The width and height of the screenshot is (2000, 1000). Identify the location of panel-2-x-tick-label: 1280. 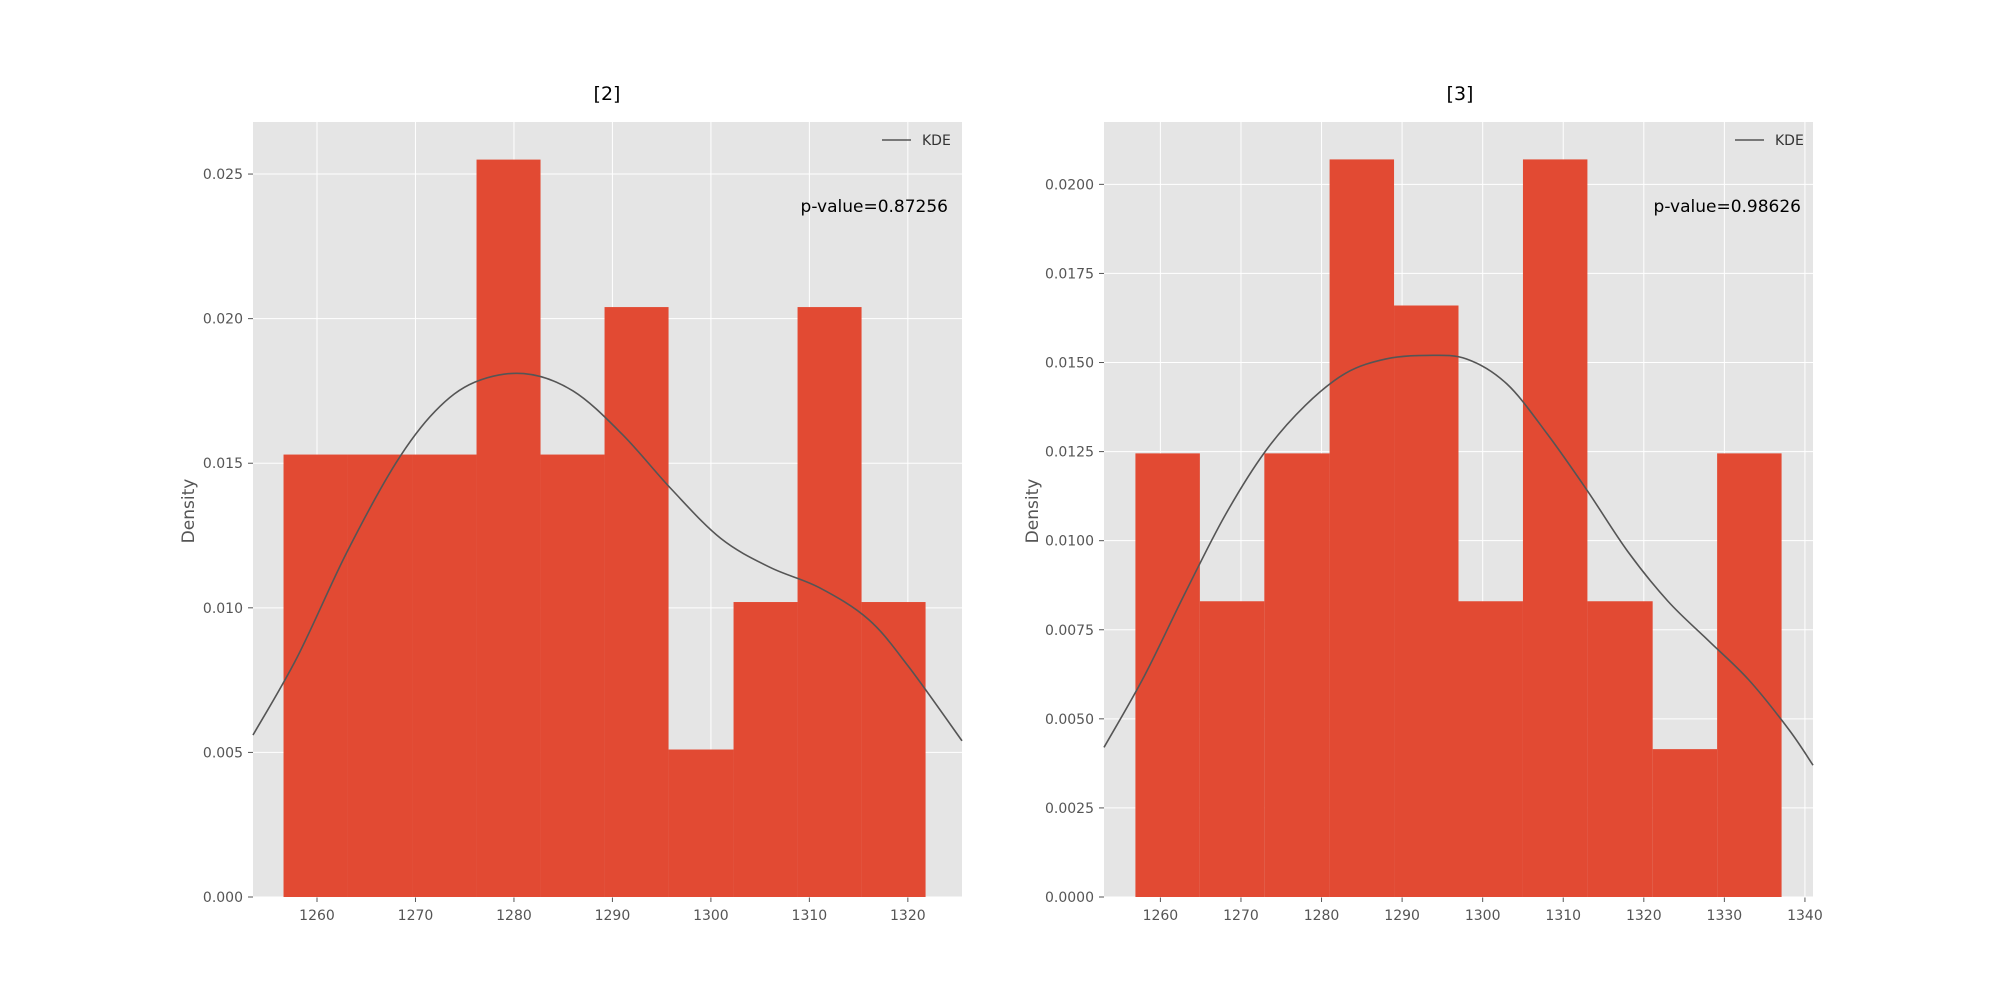
(1322, 916).